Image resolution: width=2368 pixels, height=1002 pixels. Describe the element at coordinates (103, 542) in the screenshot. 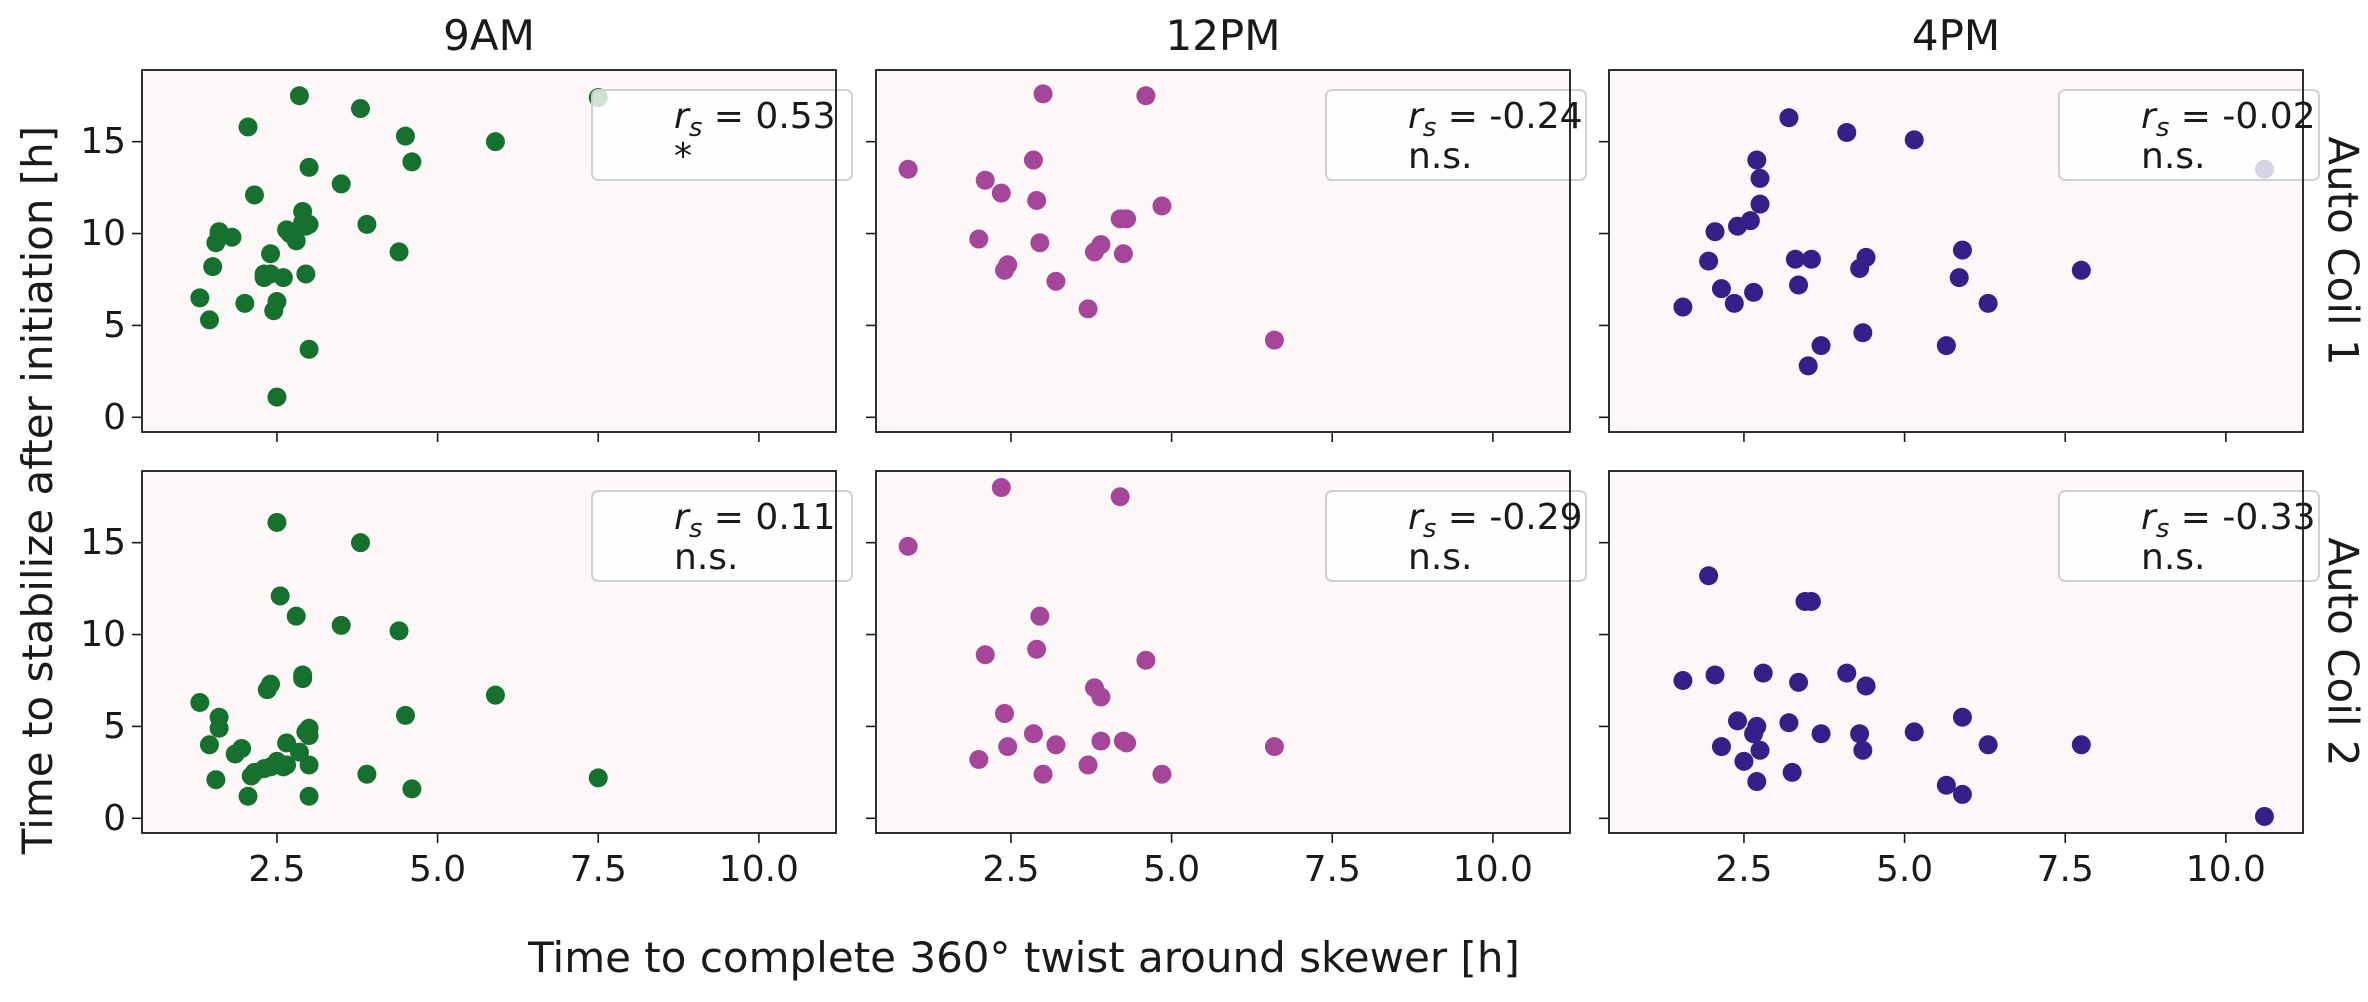

I see `y-tick-label: 15` at that location.